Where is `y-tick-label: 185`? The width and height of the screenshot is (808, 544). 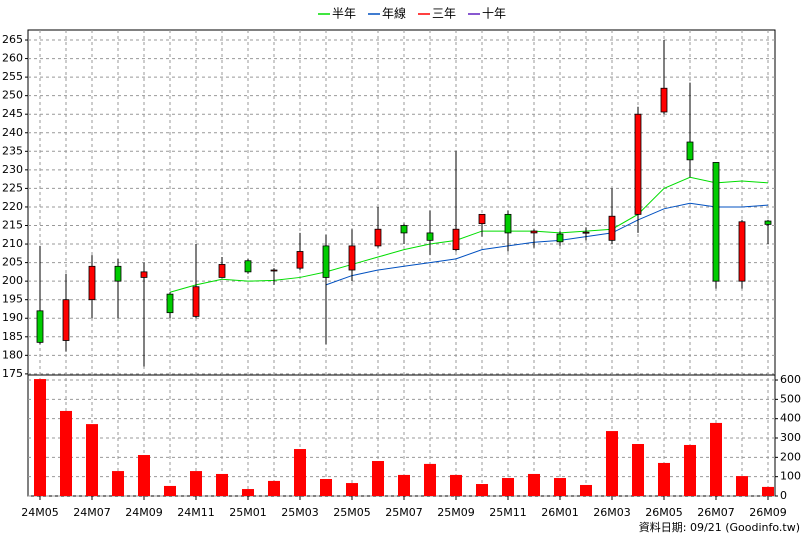
y-tick-label: 185 is located at coordinates (12, 336).